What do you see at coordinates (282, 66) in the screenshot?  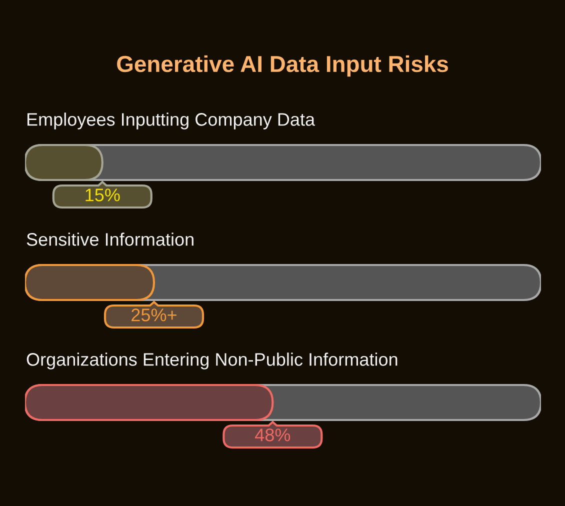 I see `chart-title: Generative AI Data Input Risks` at bounding box center [282, 66].